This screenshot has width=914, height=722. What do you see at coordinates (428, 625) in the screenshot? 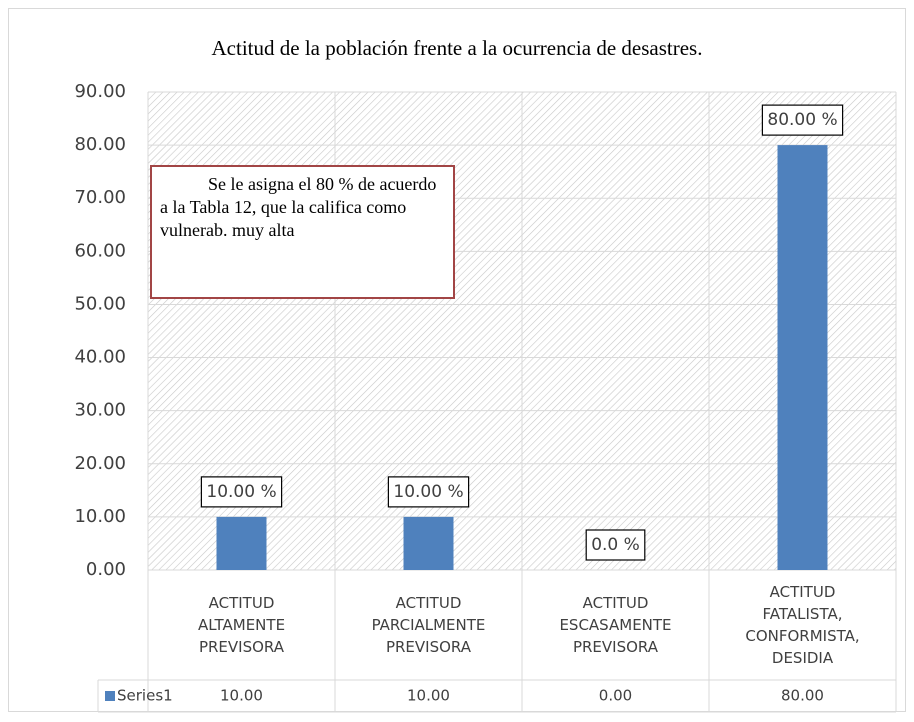
I see `x-tick-label: ACTITUD PARCIALMENTE PREVISORA` at bounding box center [428, 625].